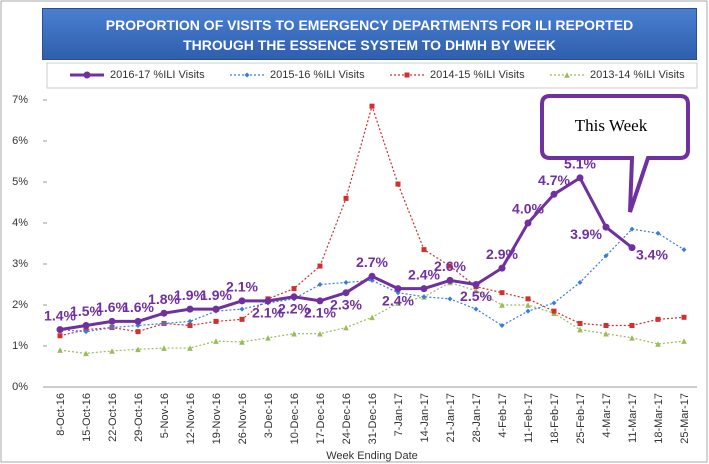 Image resolution: width=709 pixels, height=464 pixels. I want to click on x-tick-label: 11-Mar-17, so click(633, 418).